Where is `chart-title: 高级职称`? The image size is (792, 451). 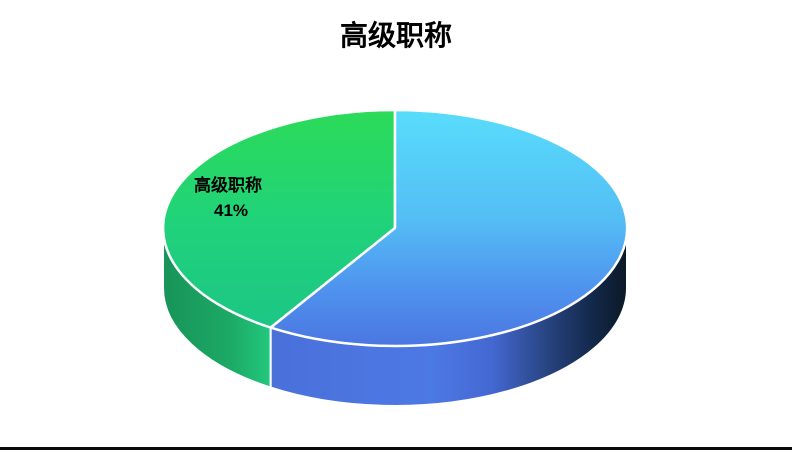
chart-title: 高级职称 is located at coordinates (396, 35).